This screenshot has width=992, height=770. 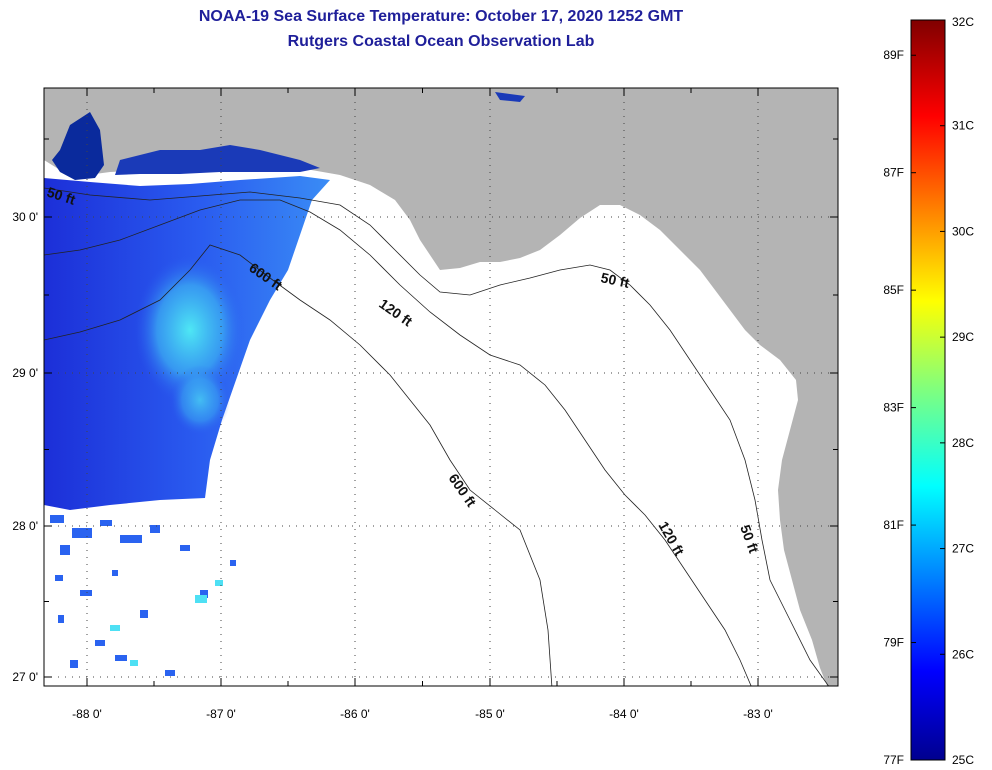 What do you see at coordinates (25, 373) in the screenshot?
I see `latitude-label: 29 0'` at bounding box center [25, 373].